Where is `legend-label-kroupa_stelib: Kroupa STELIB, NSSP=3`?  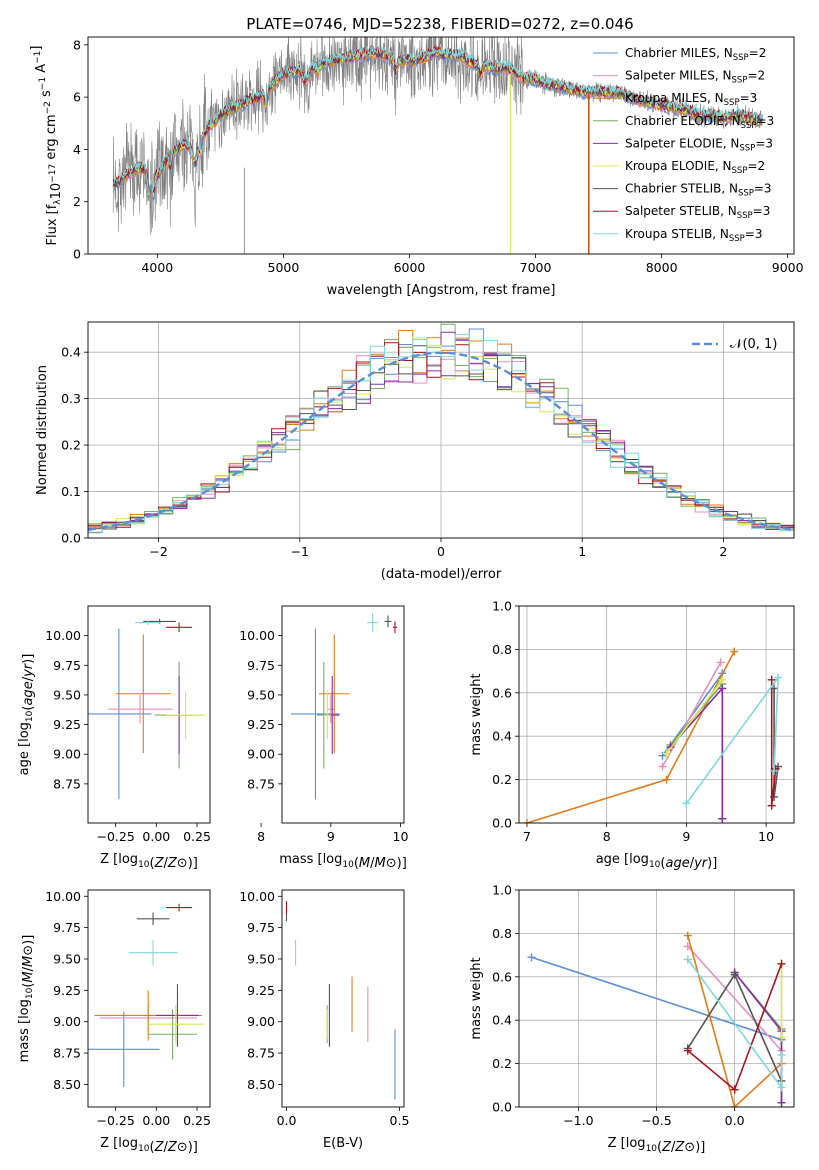 legend-label-kroupa_stelib: Kroupa STELIB, NSSP=3 is located at coordinates (694, 235).